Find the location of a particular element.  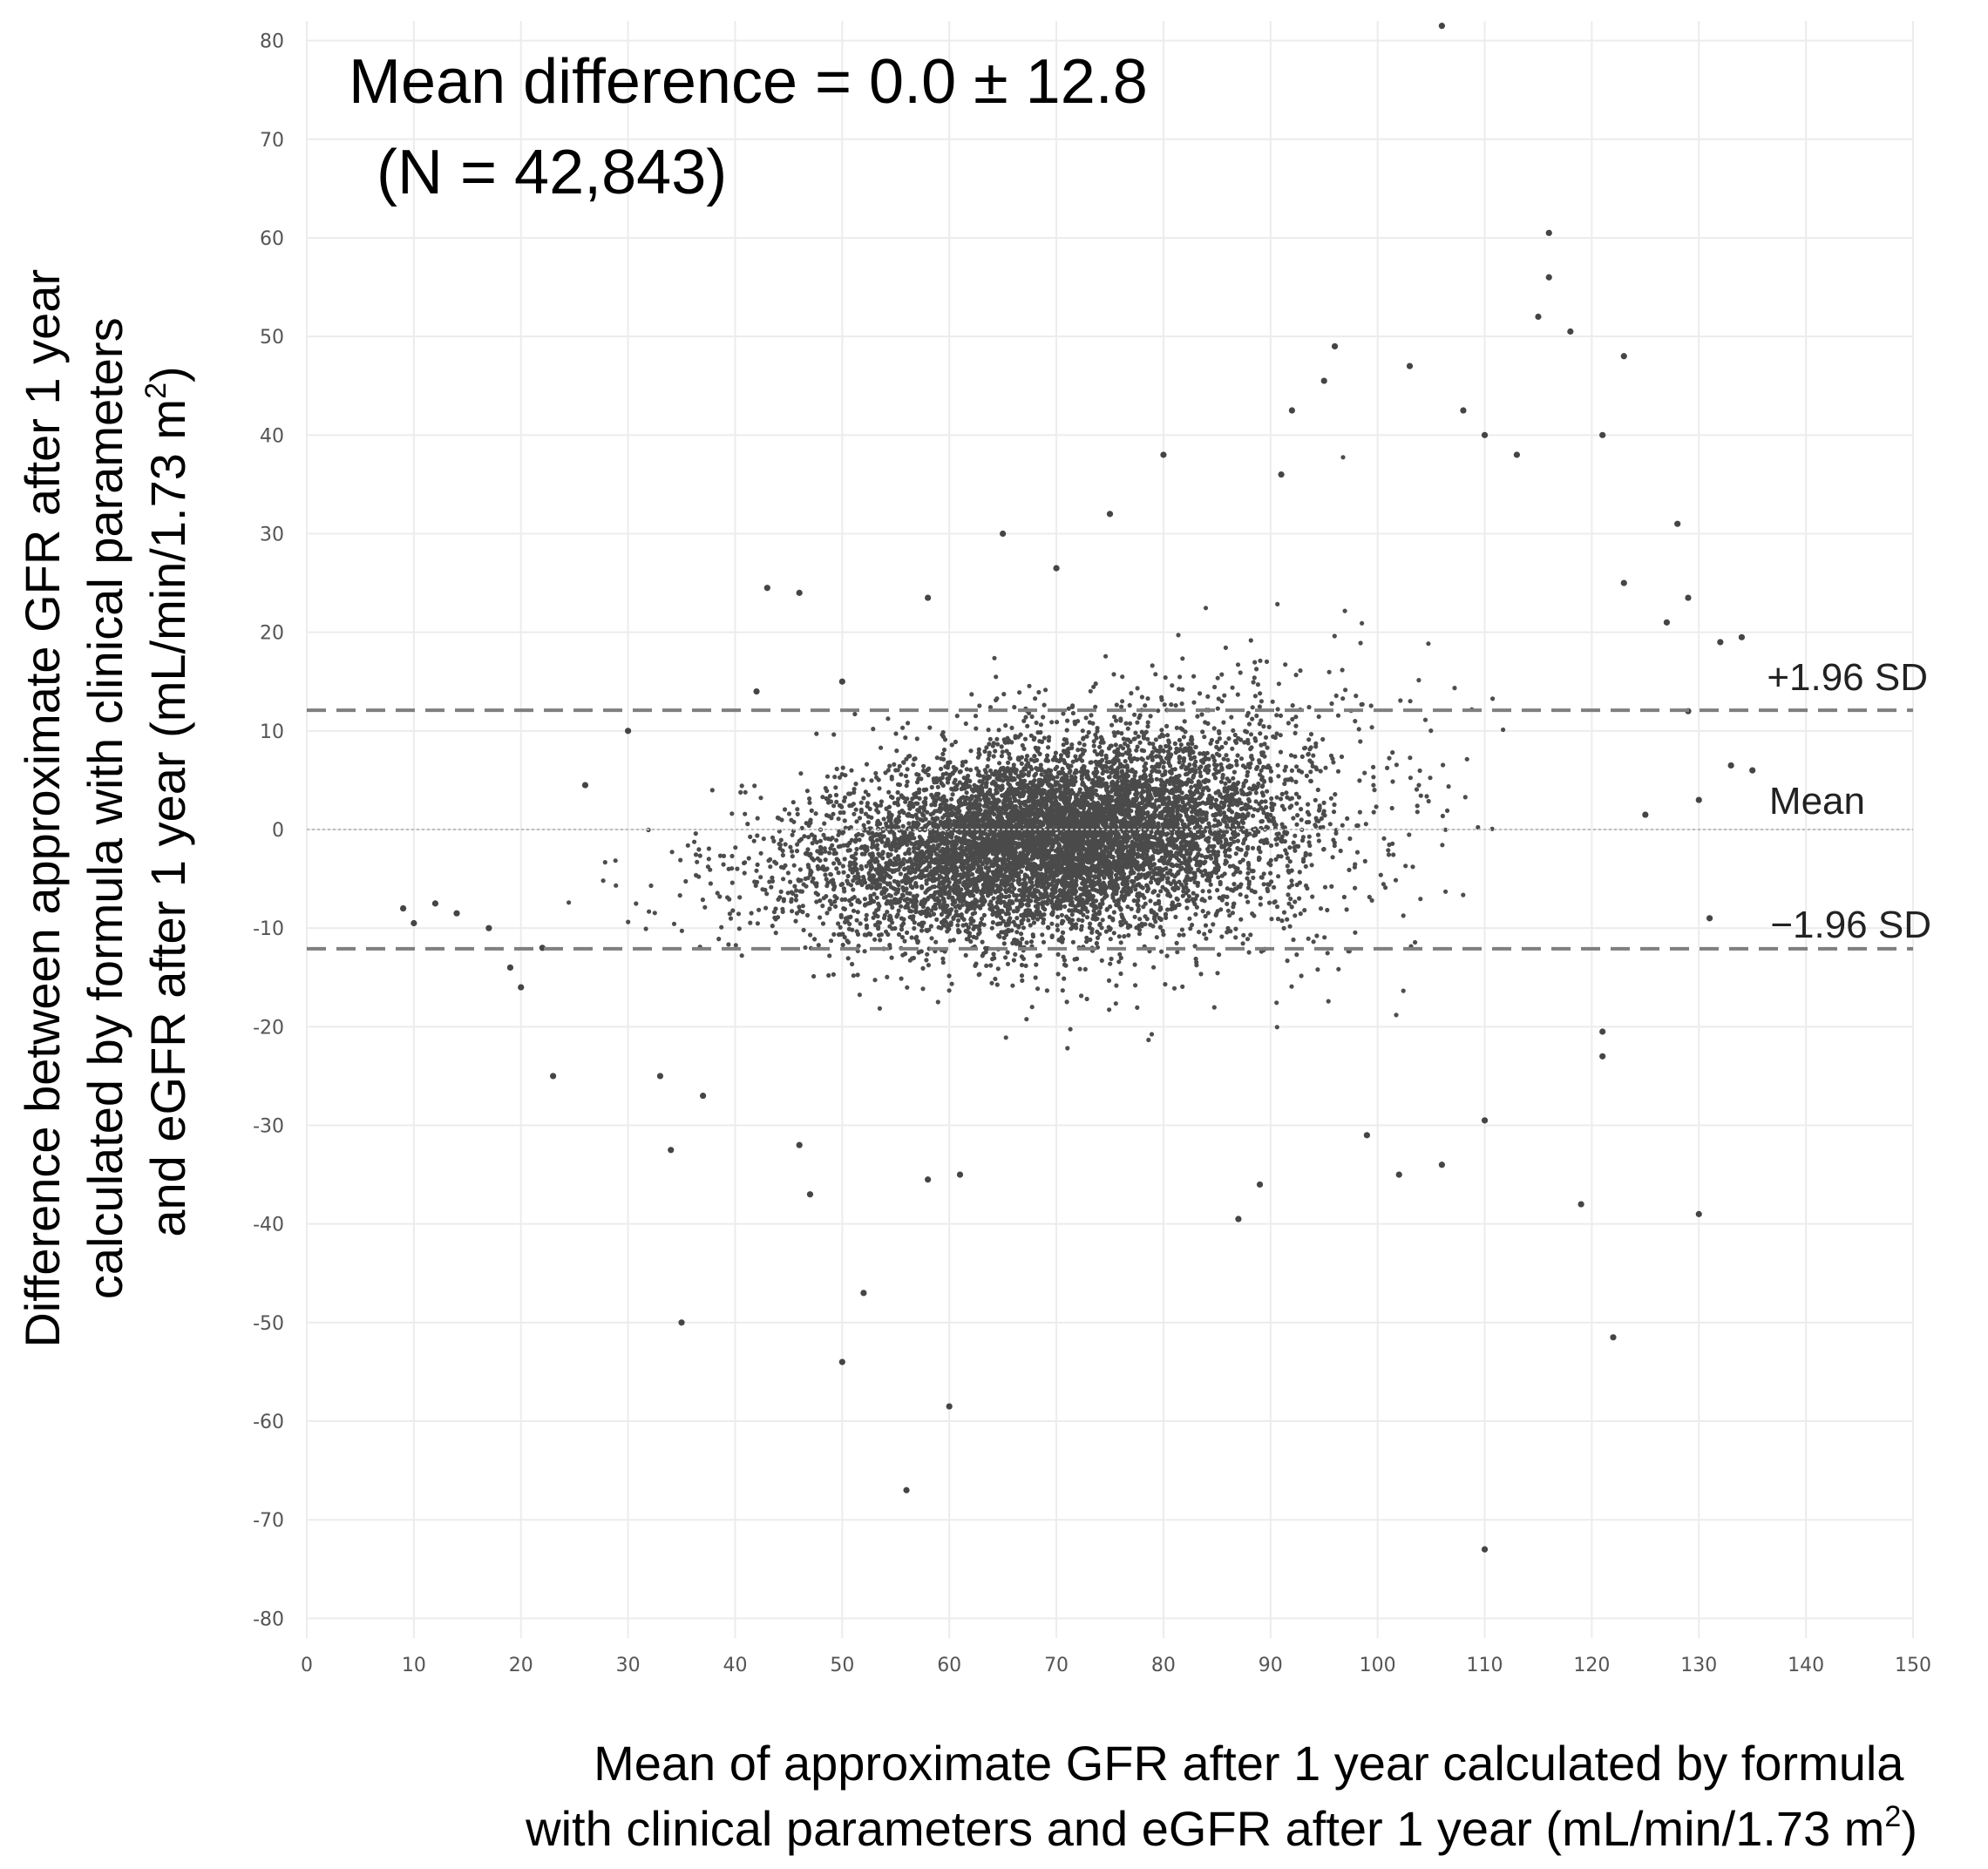

x-tick-label: 120 is located at coordinates (1591, 1665).